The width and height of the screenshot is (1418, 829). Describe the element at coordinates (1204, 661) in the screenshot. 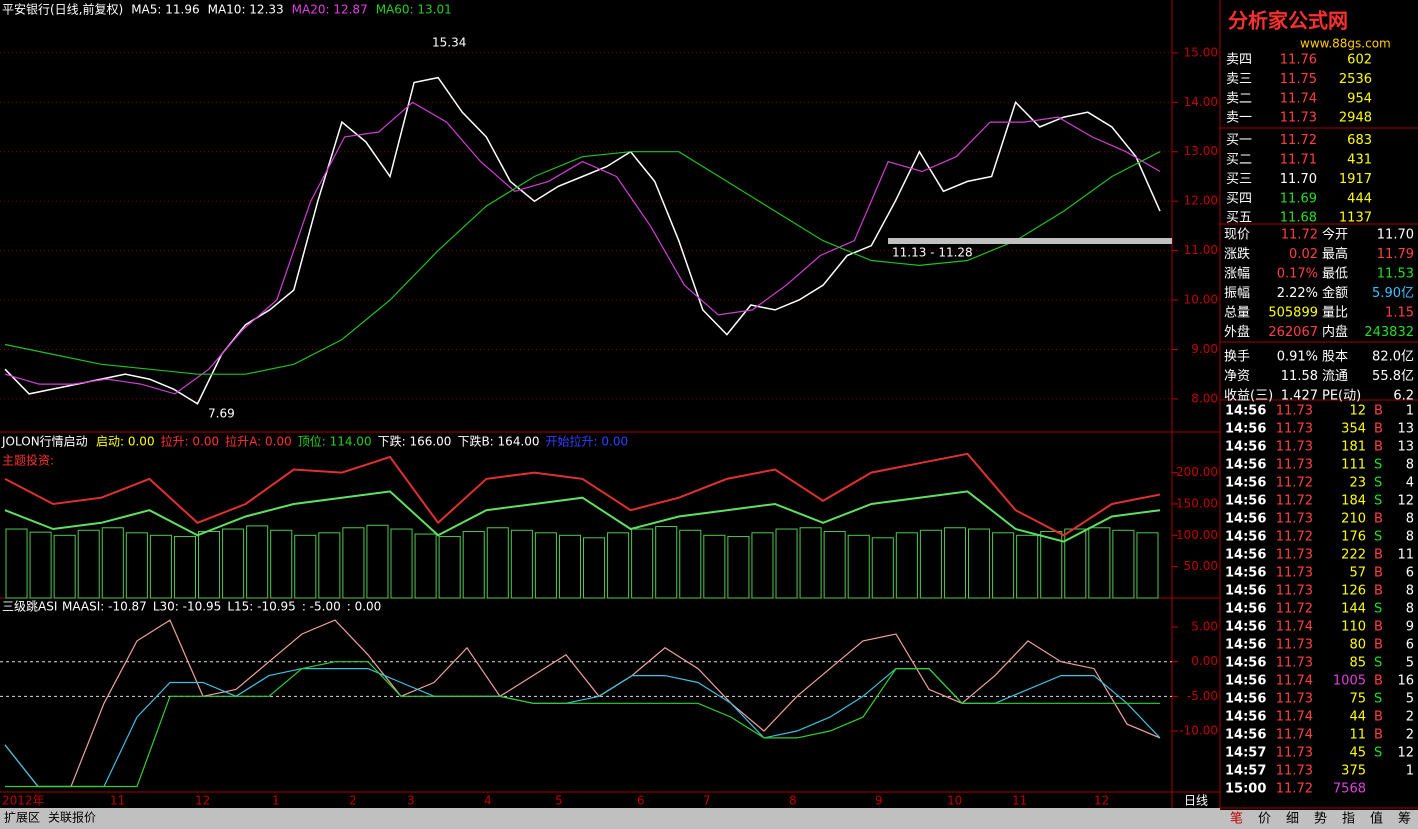

I see `y-tick-label: 0.00` at that location.